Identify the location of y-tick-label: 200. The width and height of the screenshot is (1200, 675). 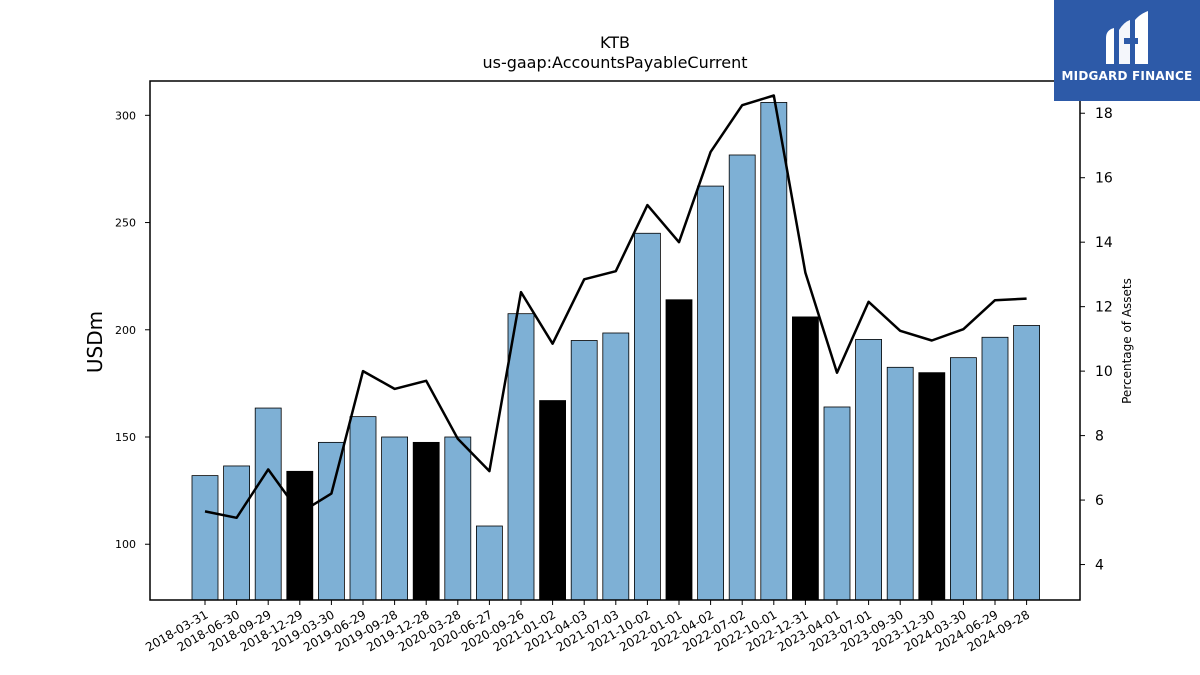
(125, 330).